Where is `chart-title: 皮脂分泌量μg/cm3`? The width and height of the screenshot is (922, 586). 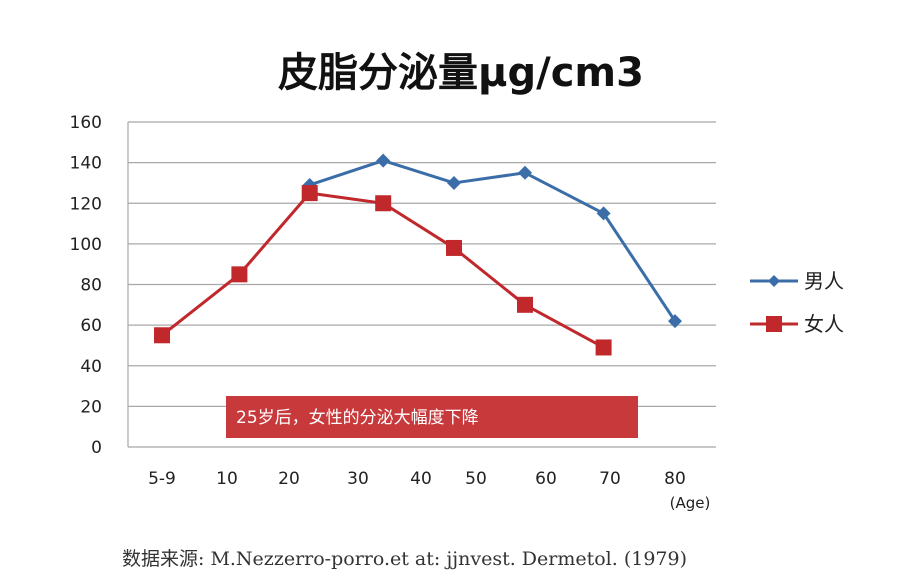
chart-title: 皮脂分泌量μg/cm3 is located at coordinates (461, 73).